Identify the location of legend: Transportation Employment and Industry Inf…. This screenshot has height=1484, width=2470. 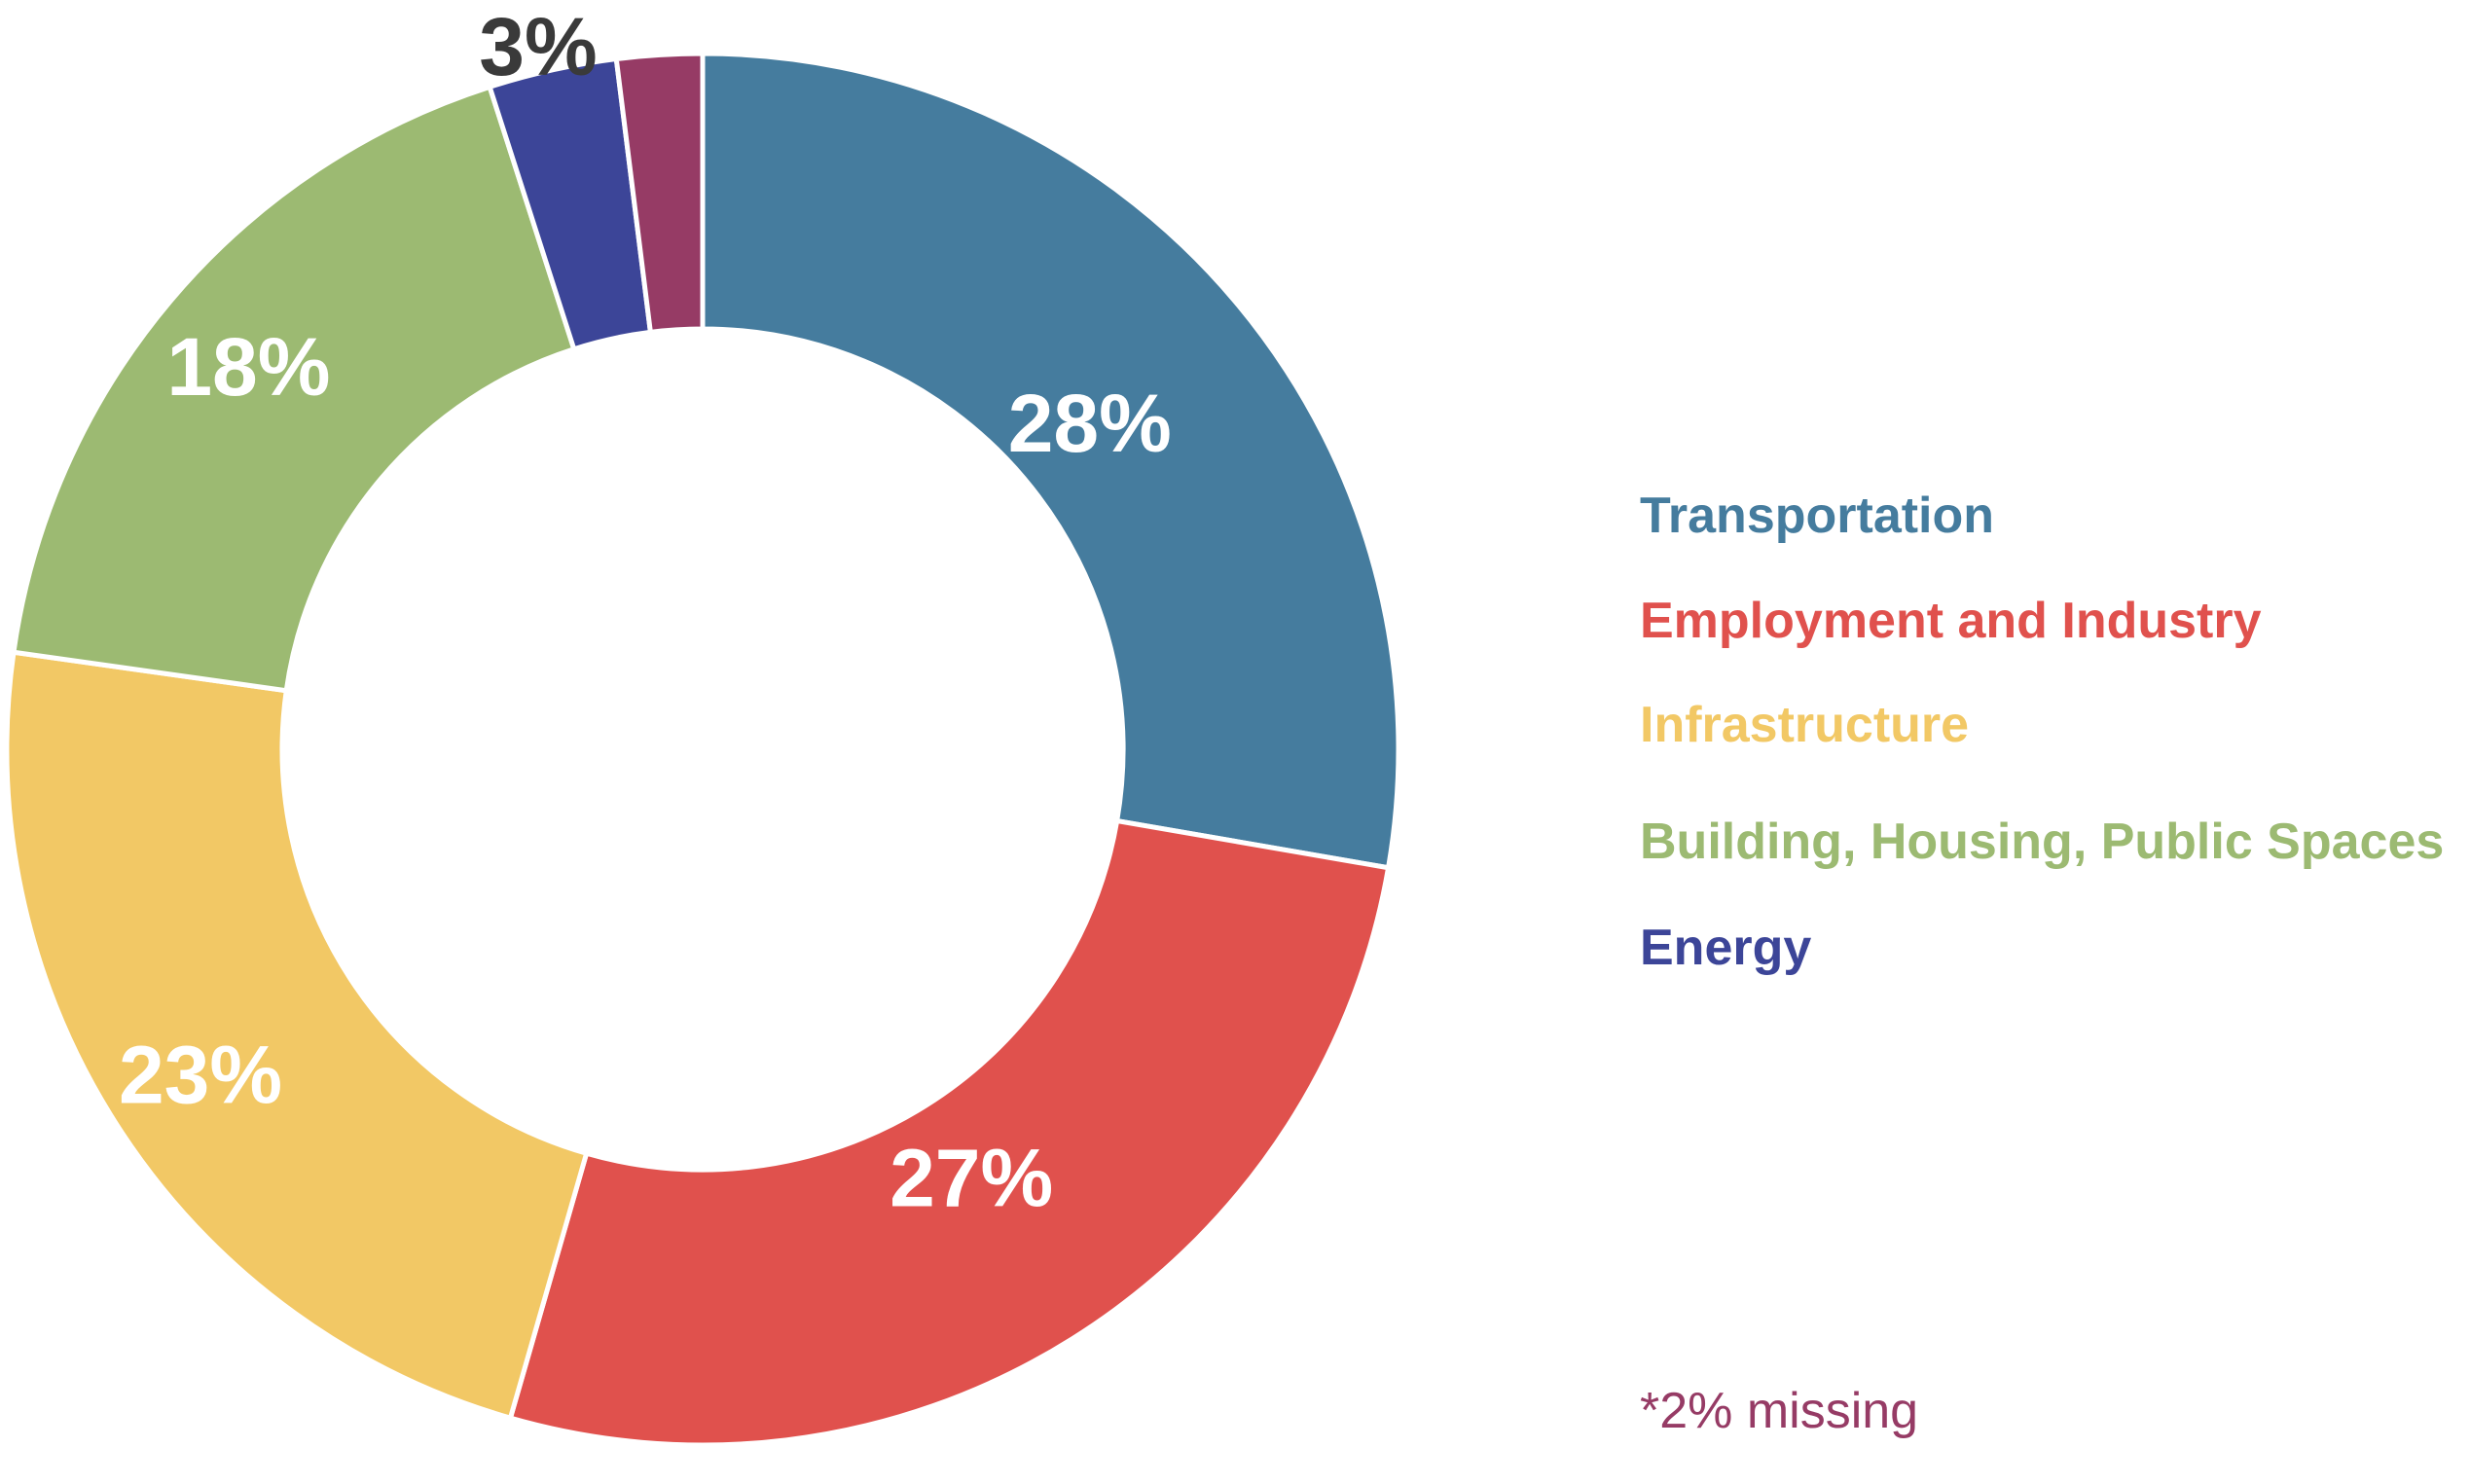
(2042, 732).